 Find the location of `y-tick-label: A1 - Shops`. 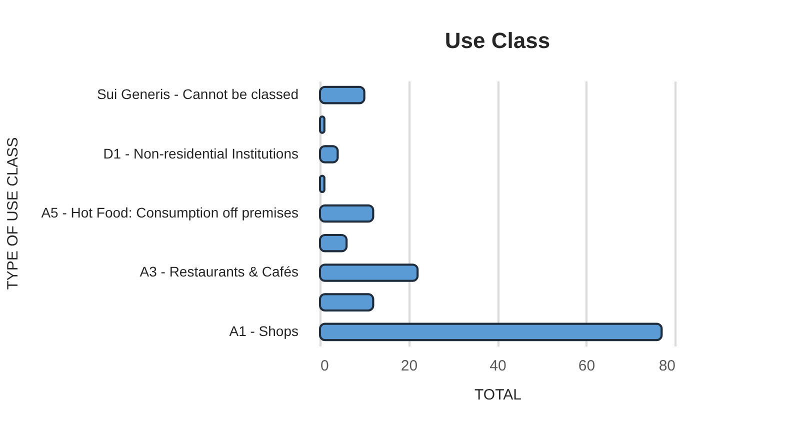

y-tick-label: A1 - Shops is located at coordinates (263, 330).